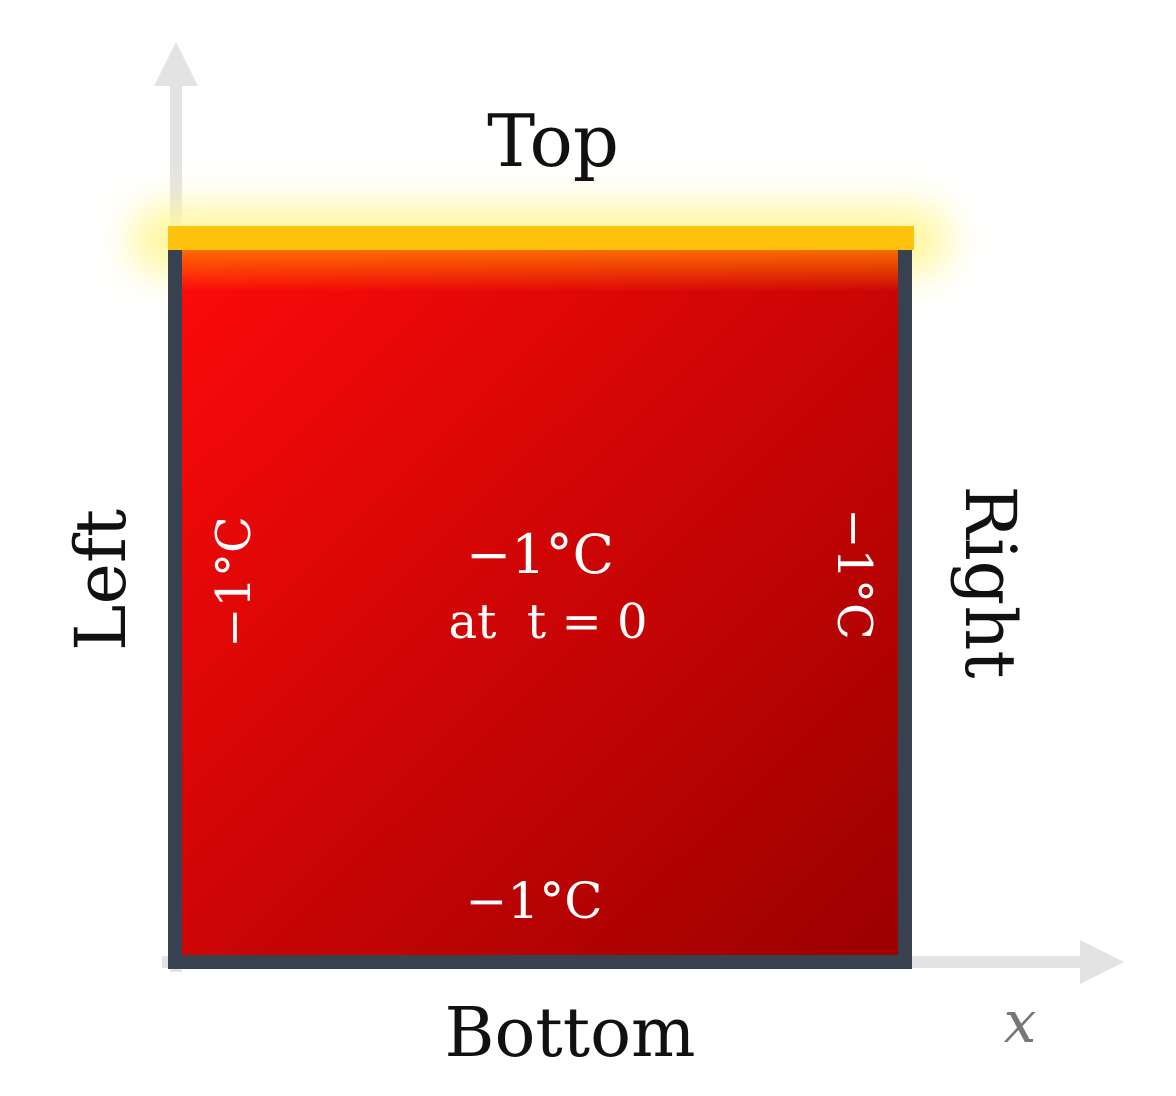  I want to click on y-axis-arrowhead, so click(176, 64).